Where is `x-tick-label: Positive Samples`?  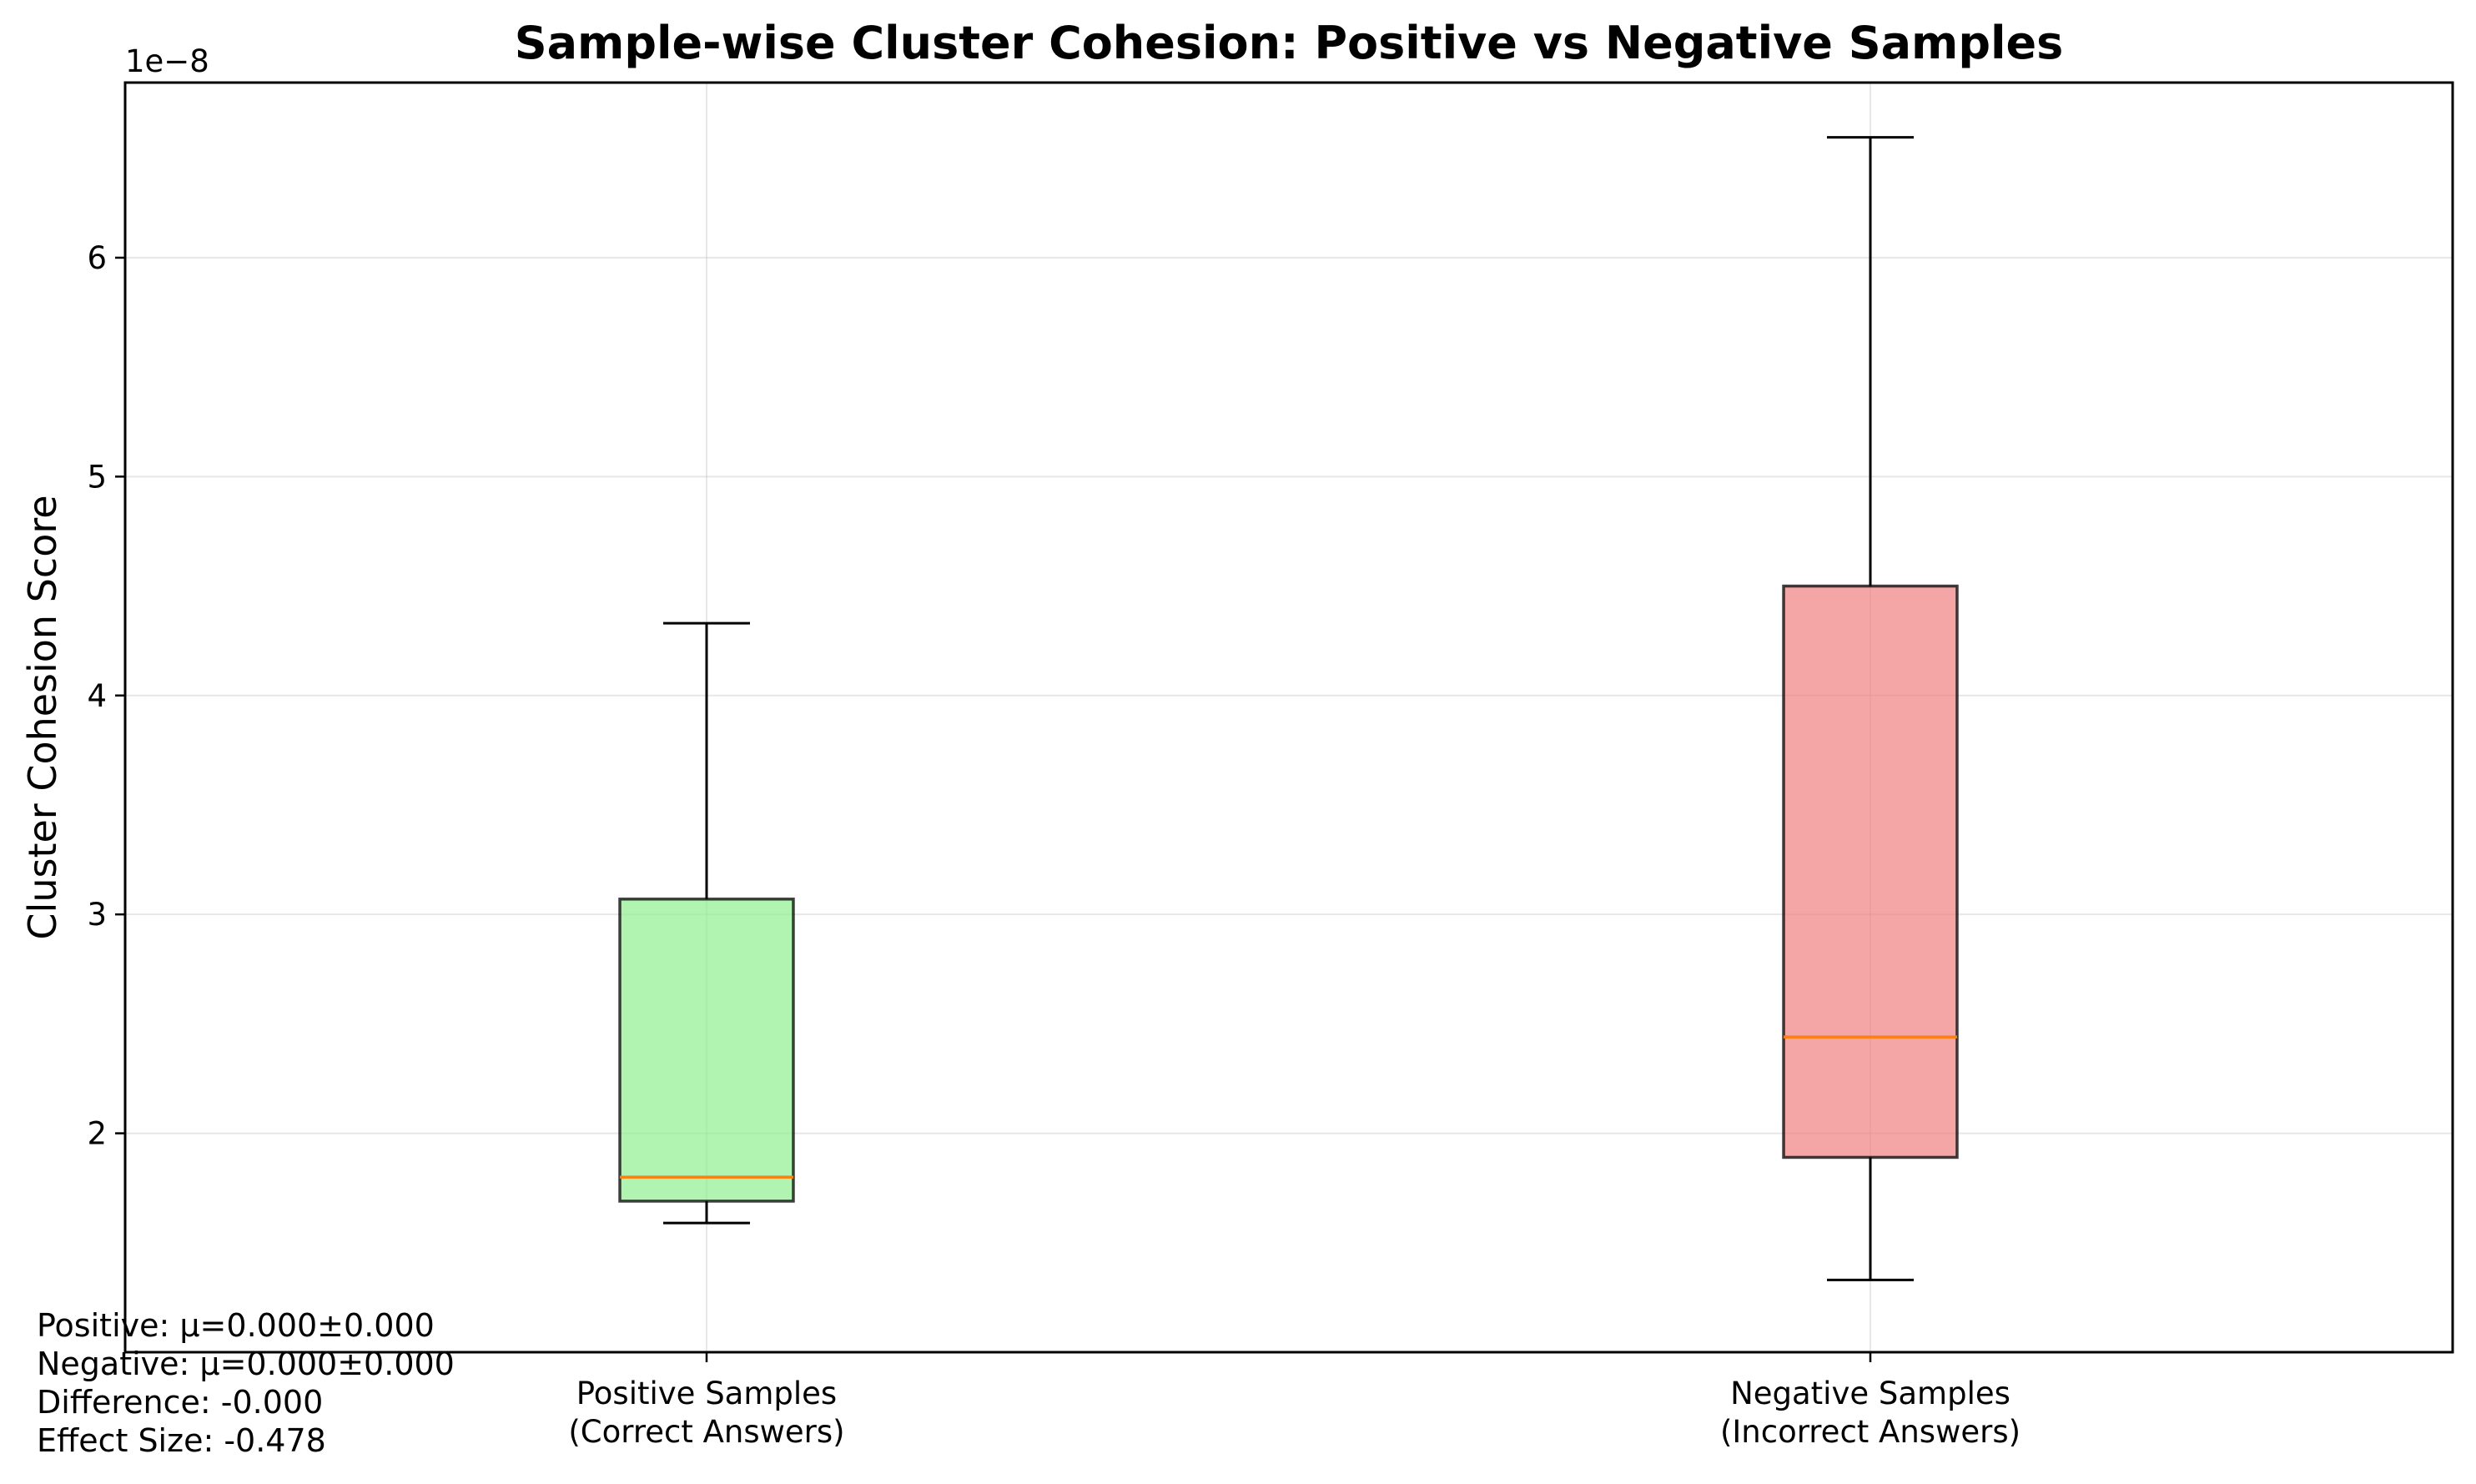
x-tick-label: Positive Samples is located at coordinates (707, 1394).